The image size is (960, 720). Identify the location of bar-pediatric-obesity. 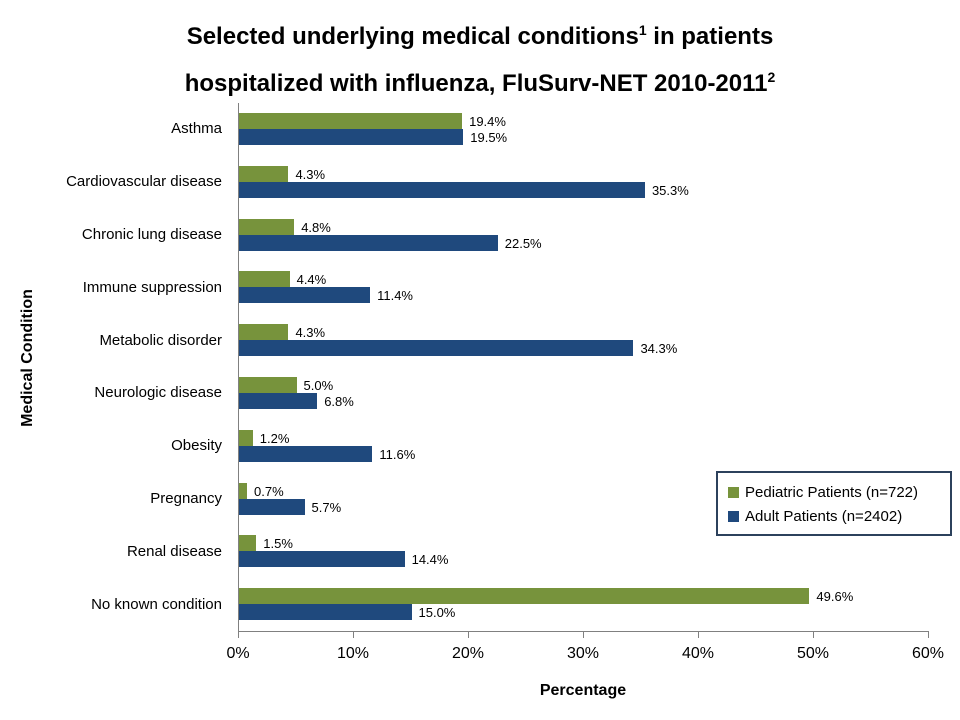
(246, 437).